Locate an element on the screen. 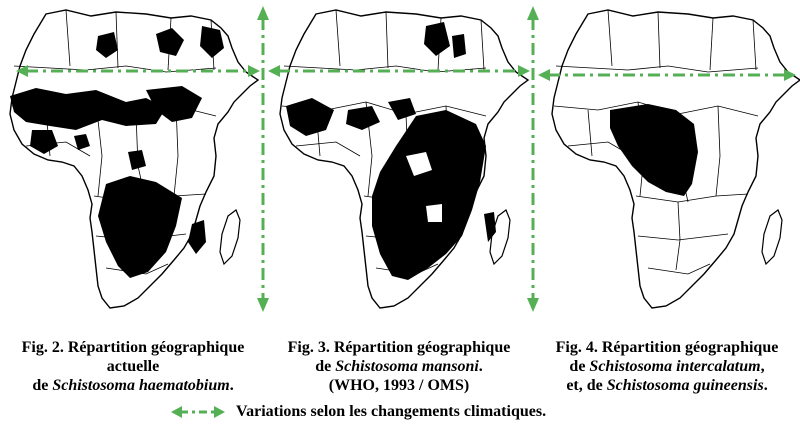  caption-fig4-line3: et, de Schistosoma guineensis. is located at coordinates (667, 385).